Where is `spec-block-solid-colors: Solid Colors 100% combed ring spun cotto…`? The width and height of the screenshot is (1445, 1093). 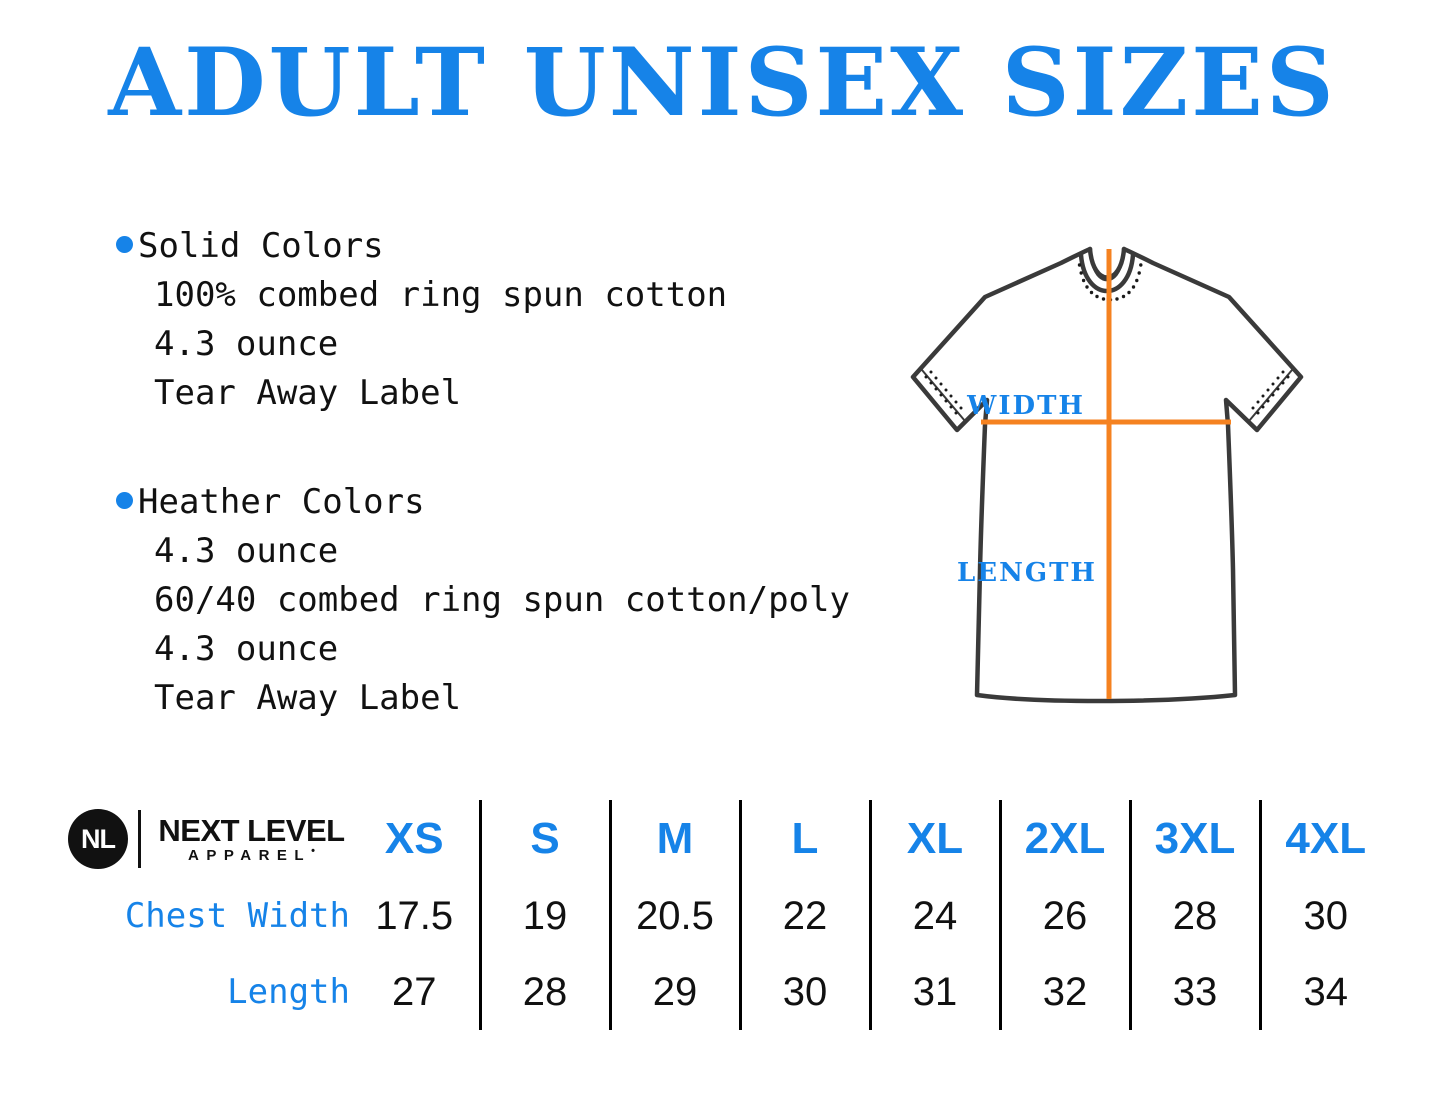
spec-block-solid-colors: Solid Colors 100% combed ring spun cotto… is located at coordinates (516, 320).